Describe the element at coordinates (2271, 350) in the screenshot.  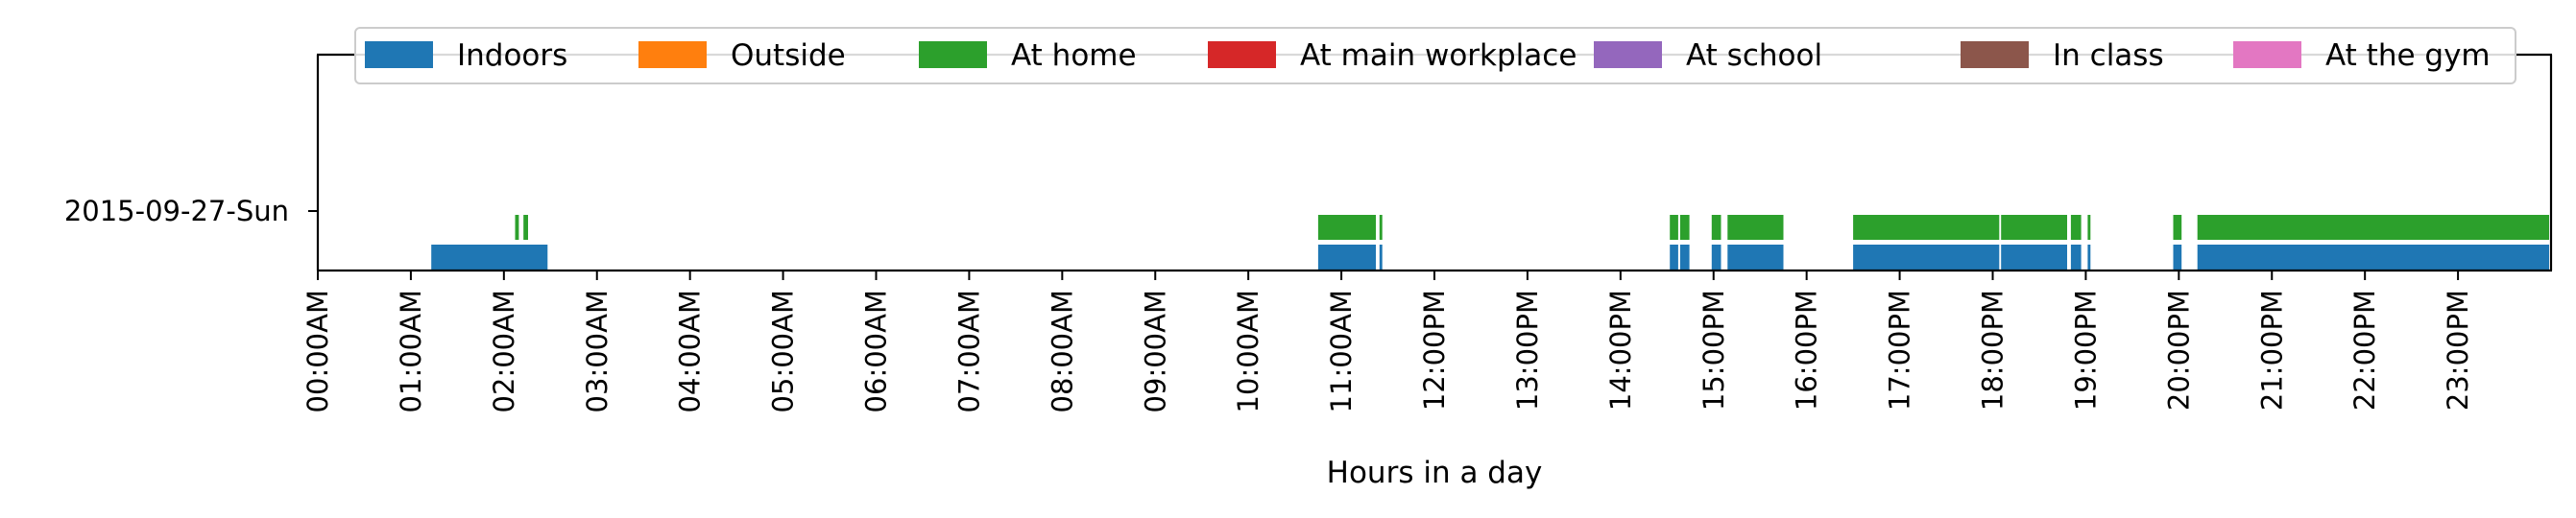
I see `x-tick-label: 21:00PM` at that location.